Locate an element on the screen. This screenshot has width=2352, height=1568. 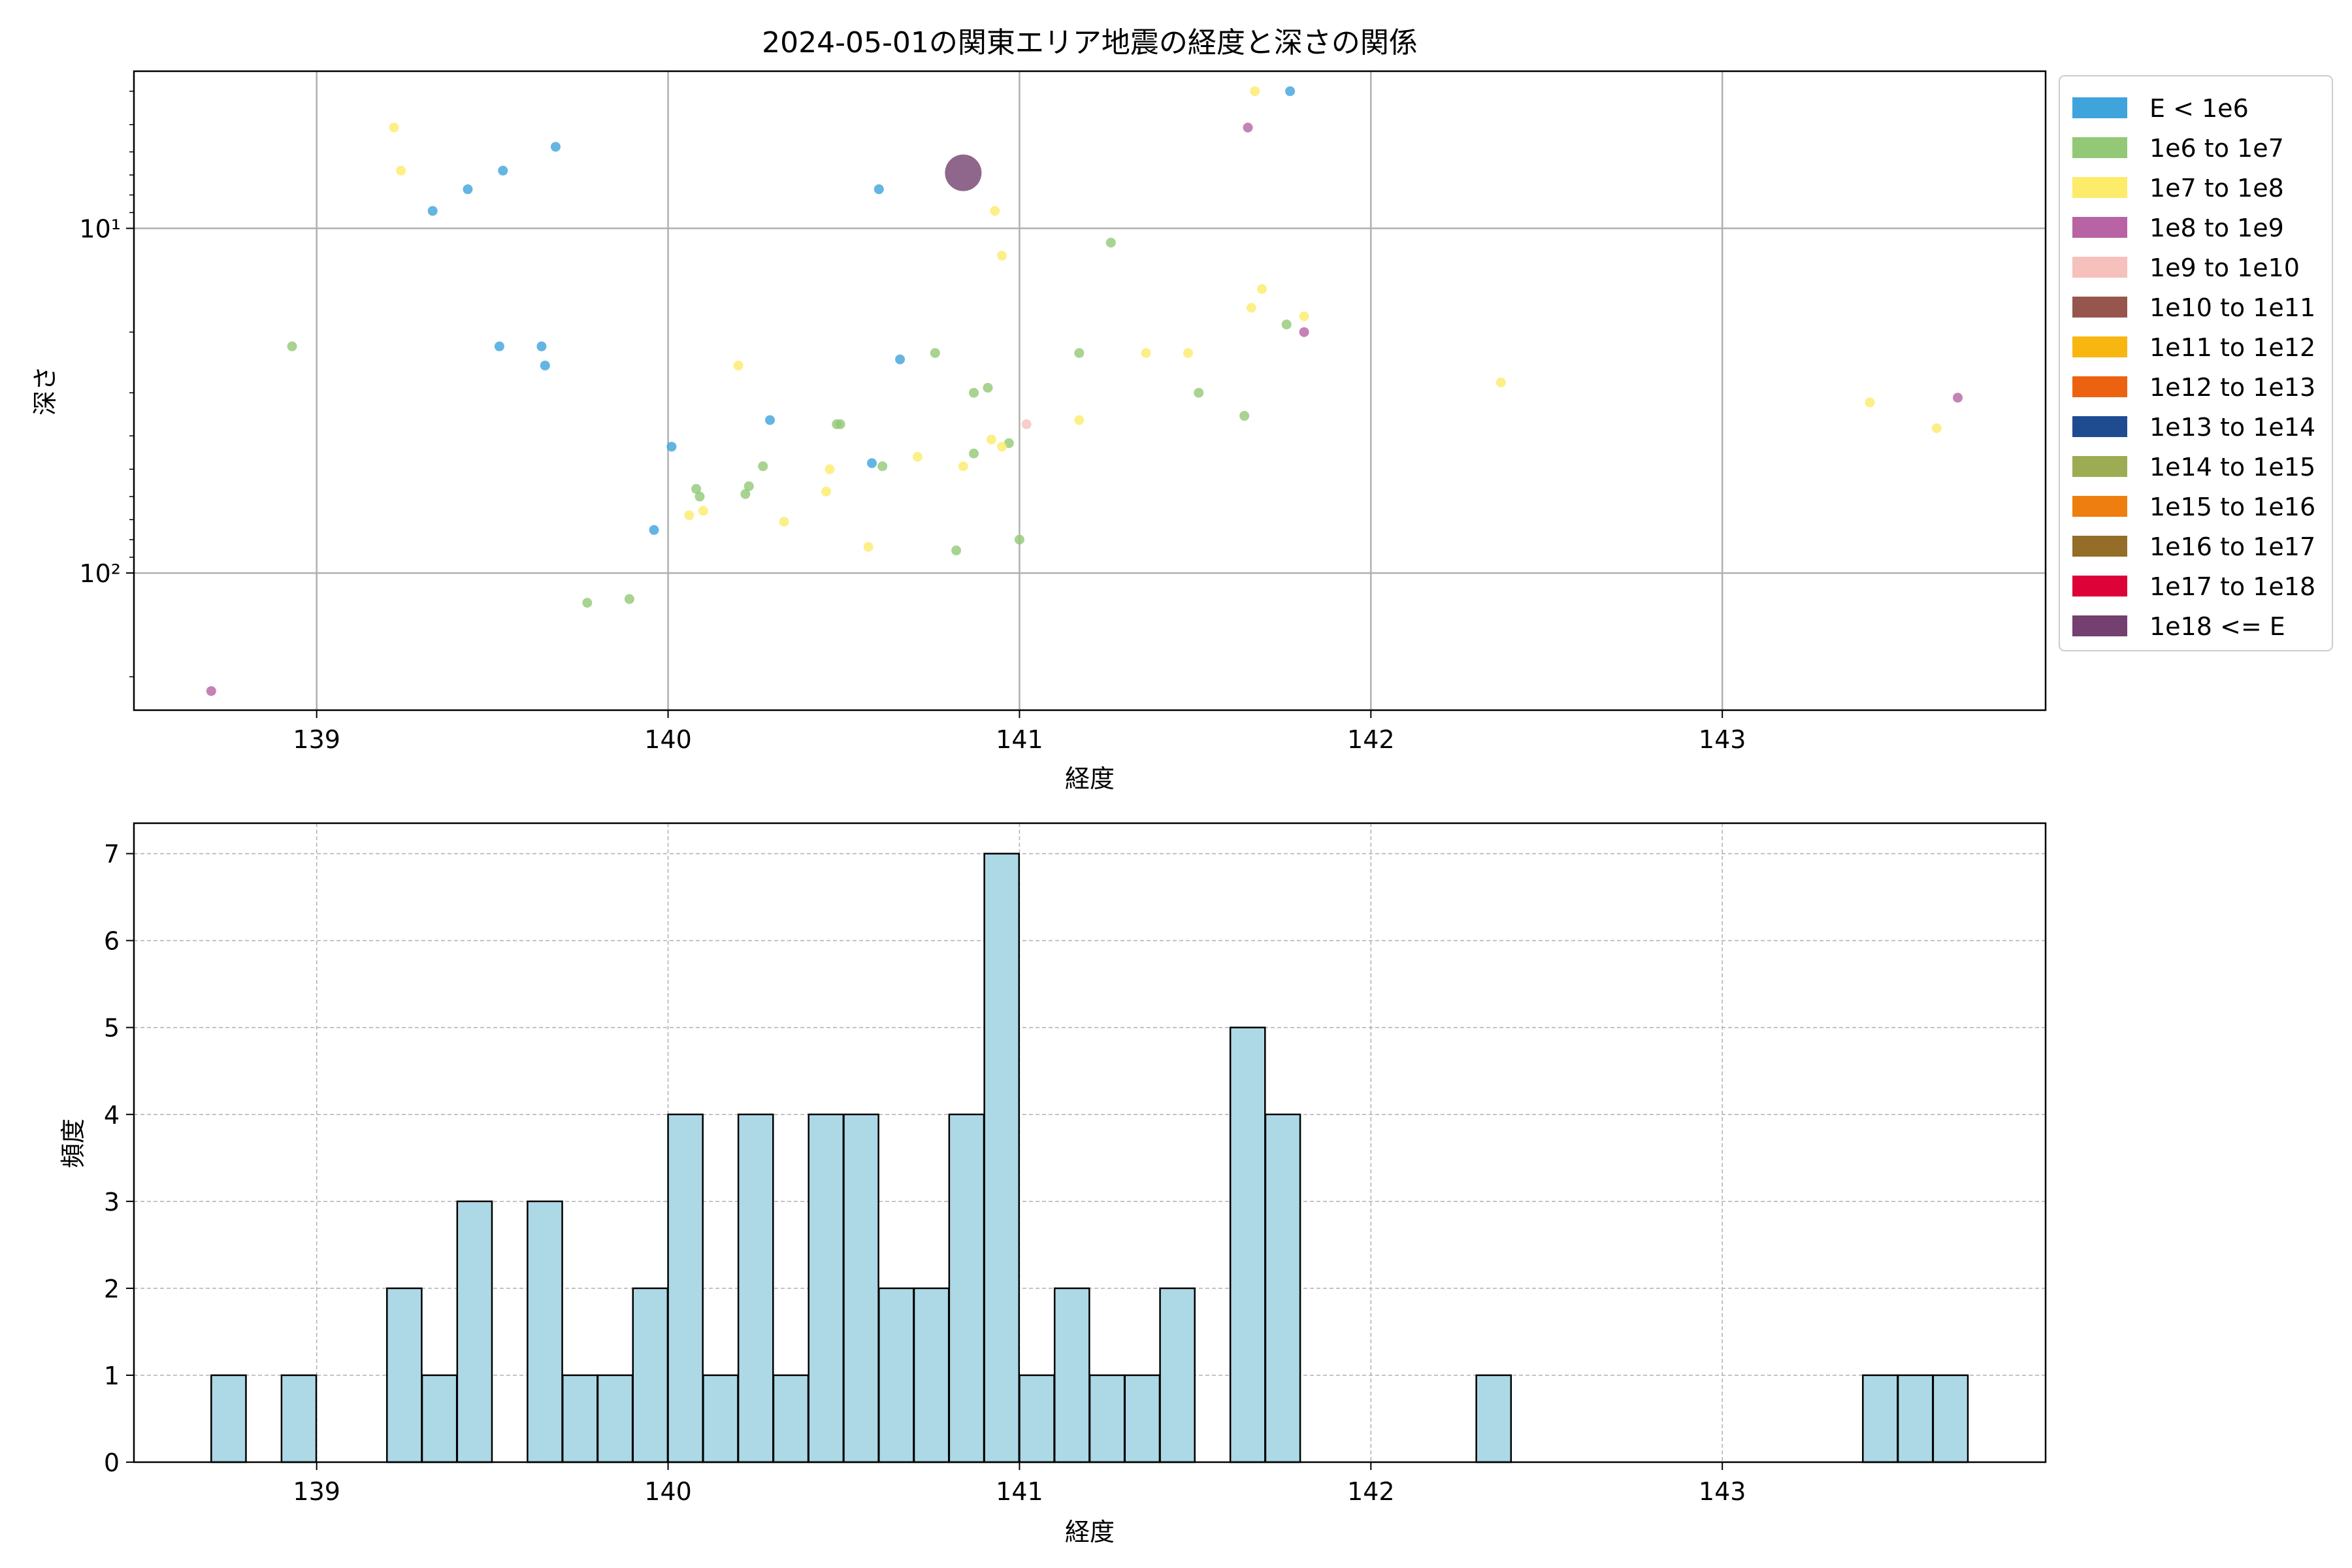
legend-entry-label: 1e12 to 1e13 is located at coordinates (2232, 387).